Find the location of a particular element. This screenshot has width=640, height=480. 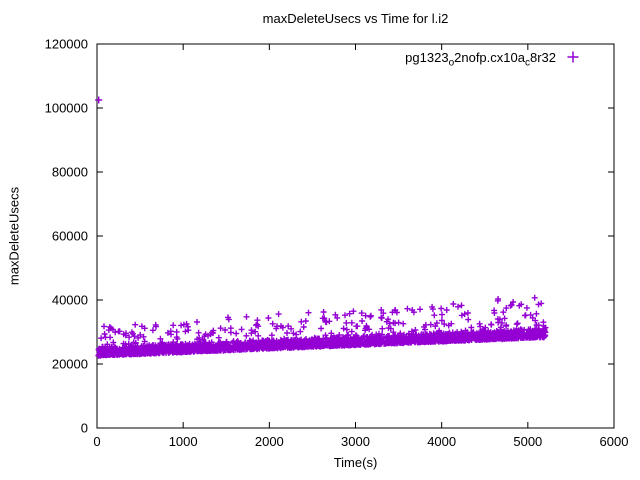

x-tick-label: 1000 is located at coordinates (183, 441).